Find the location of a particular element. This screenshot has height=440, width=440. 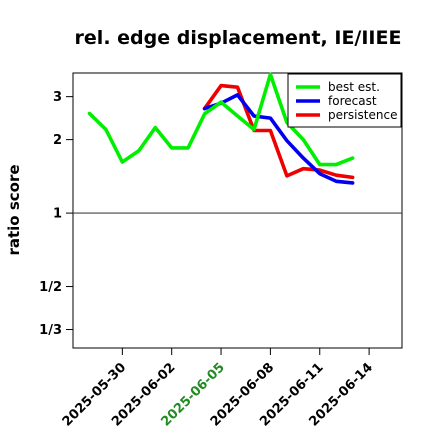

y-tick-label: 3 is located at coordinates (57, 97).